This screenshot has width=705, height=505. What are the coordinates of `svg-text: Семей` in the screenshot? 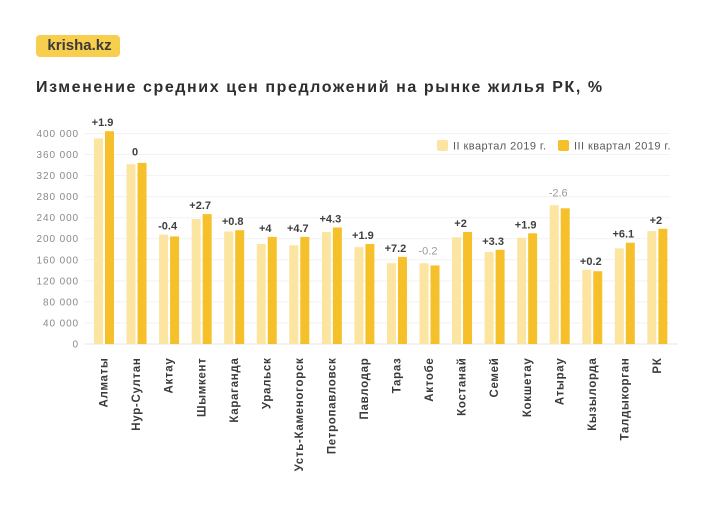 It's located at (495, 377).